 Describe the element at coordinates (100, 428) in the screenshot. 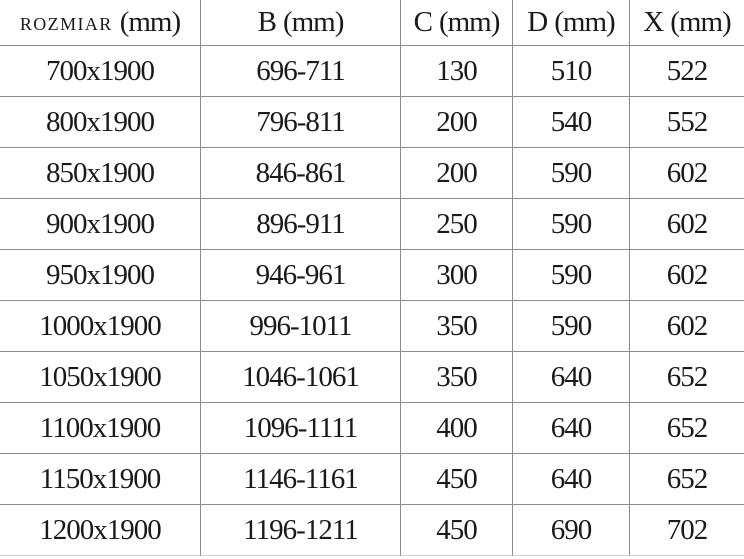

I see `table-cell: 1100x1900` at that location.